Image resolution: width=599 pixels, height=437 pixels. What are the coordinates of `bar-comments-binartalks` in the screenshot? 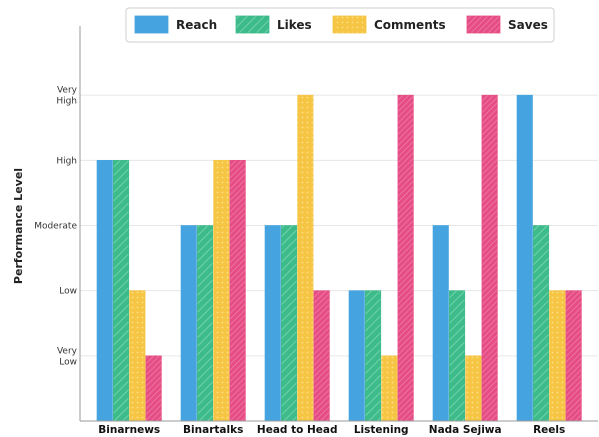 It's located at (221, 291).